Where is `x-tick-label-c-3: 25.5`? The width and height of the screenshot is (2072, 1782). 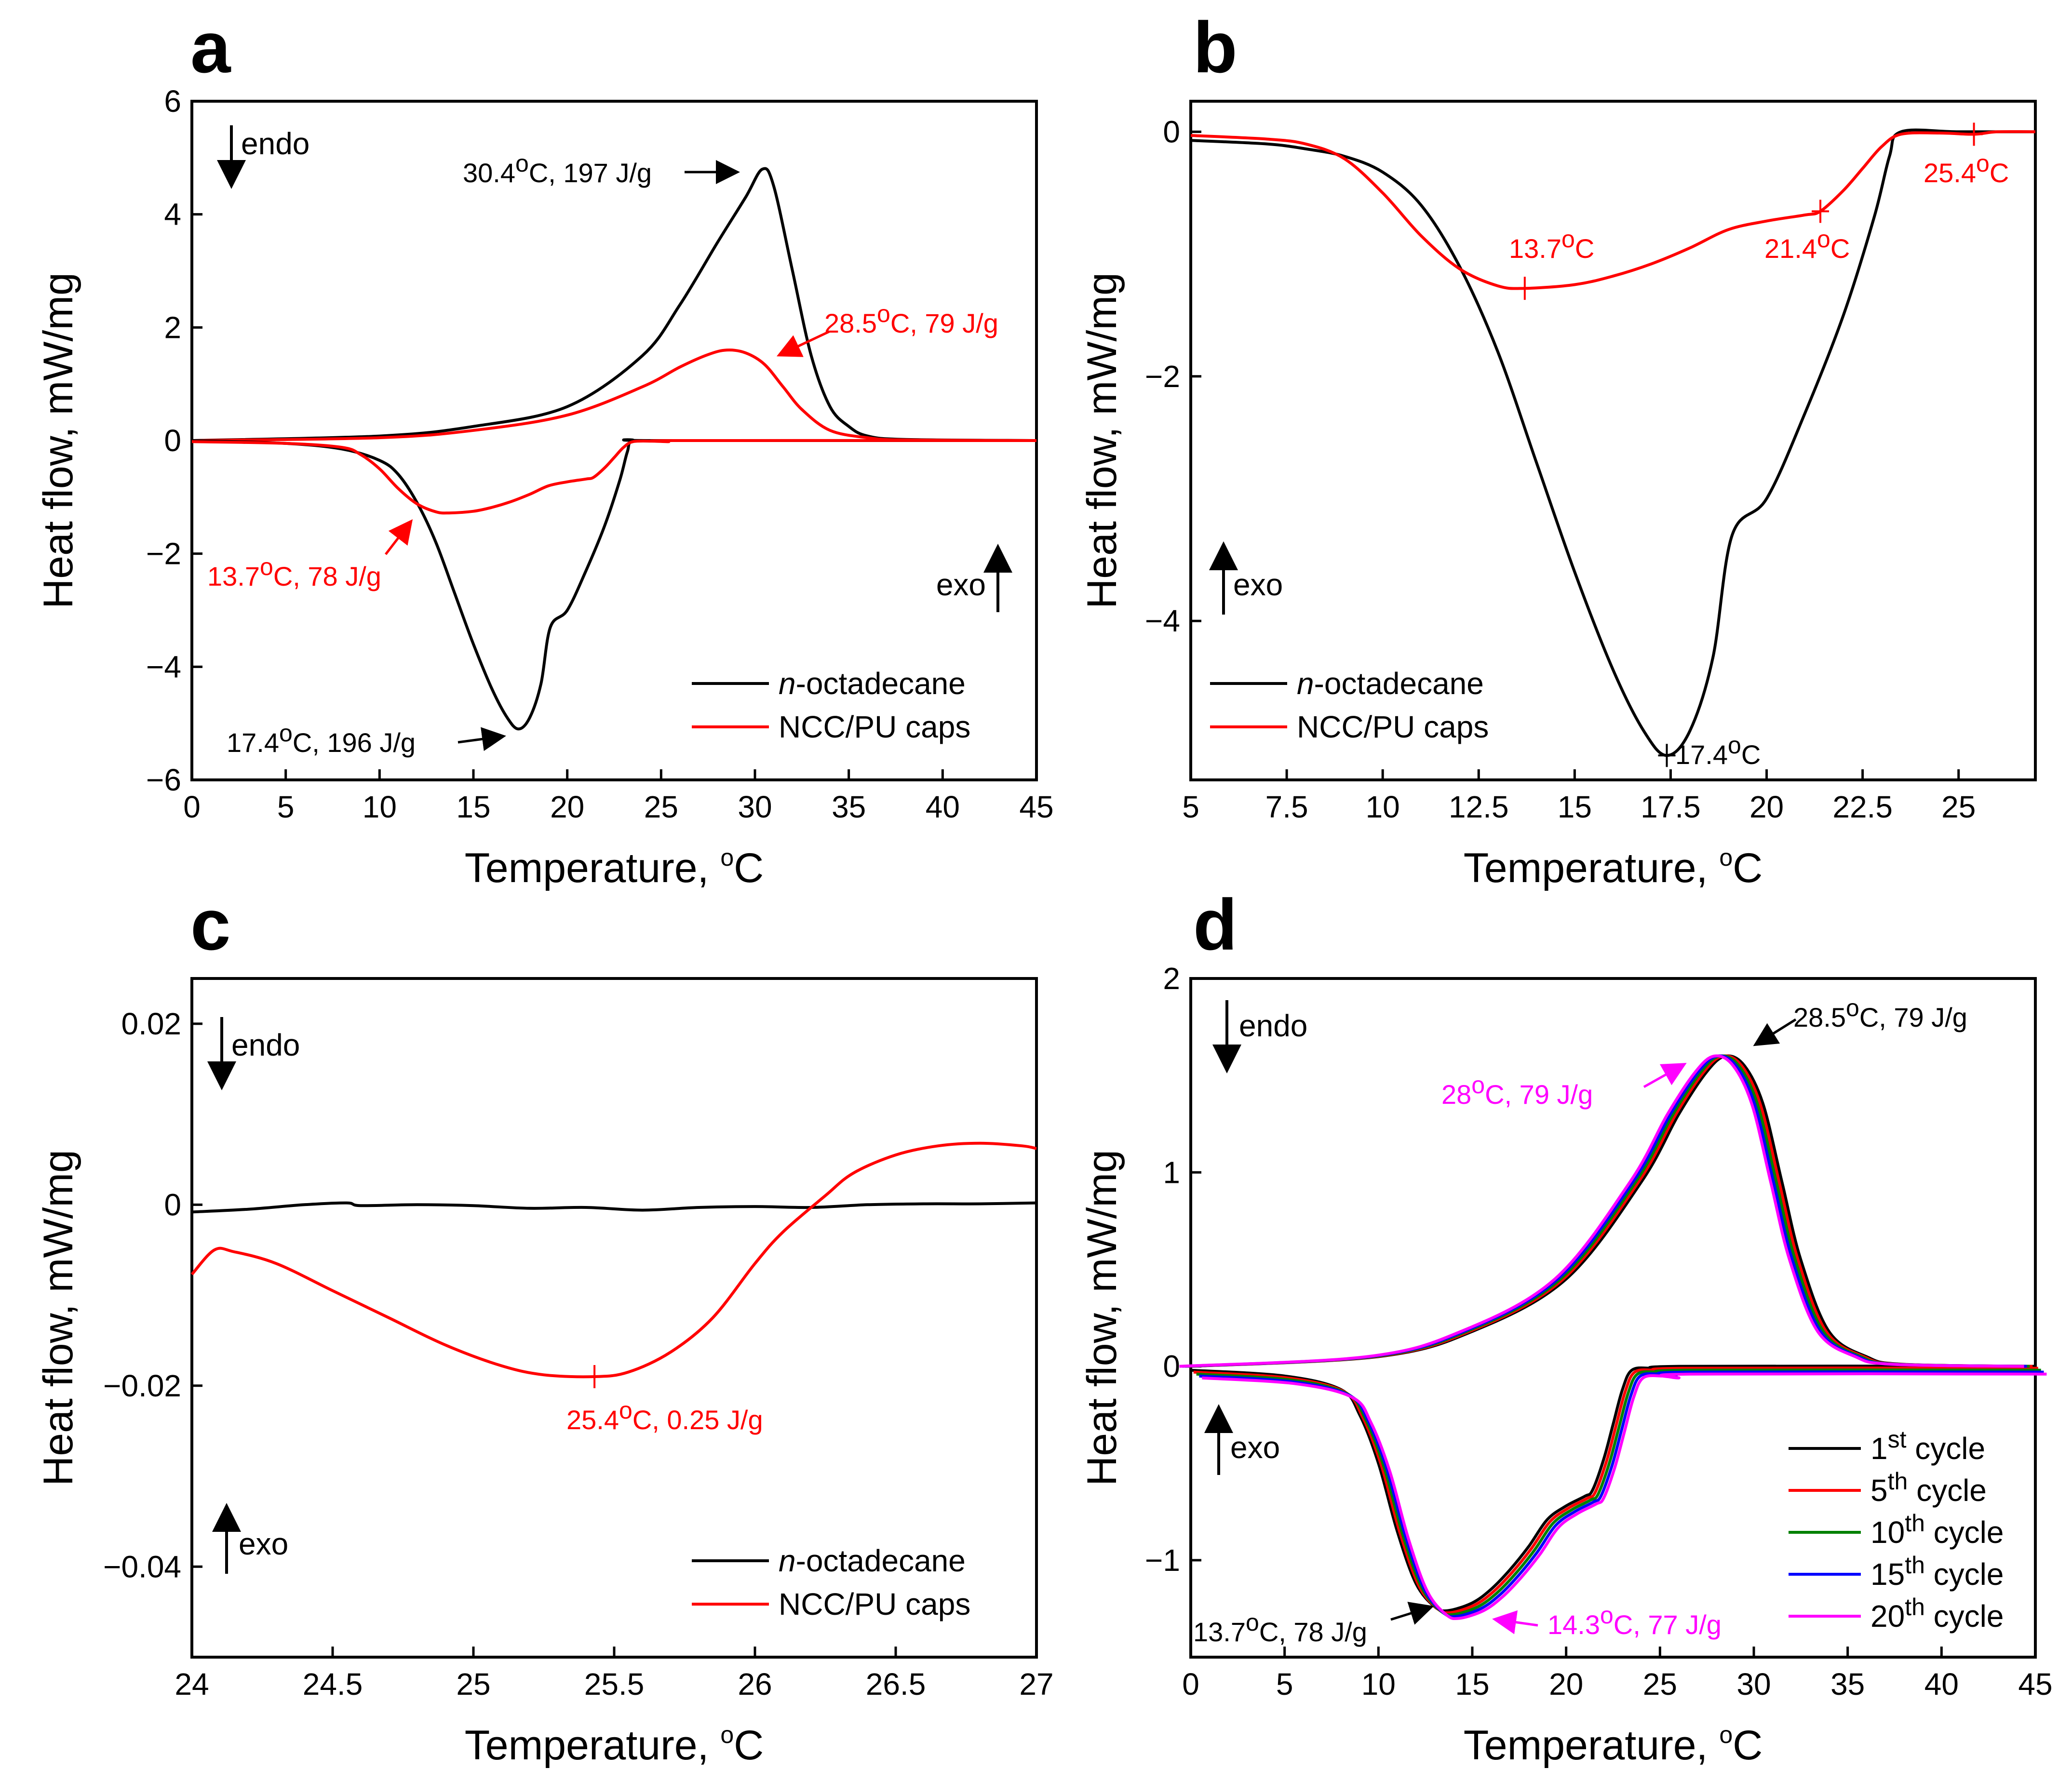
x-tick-label-c-3: 25.5 is located at coordinates (614, 1684).